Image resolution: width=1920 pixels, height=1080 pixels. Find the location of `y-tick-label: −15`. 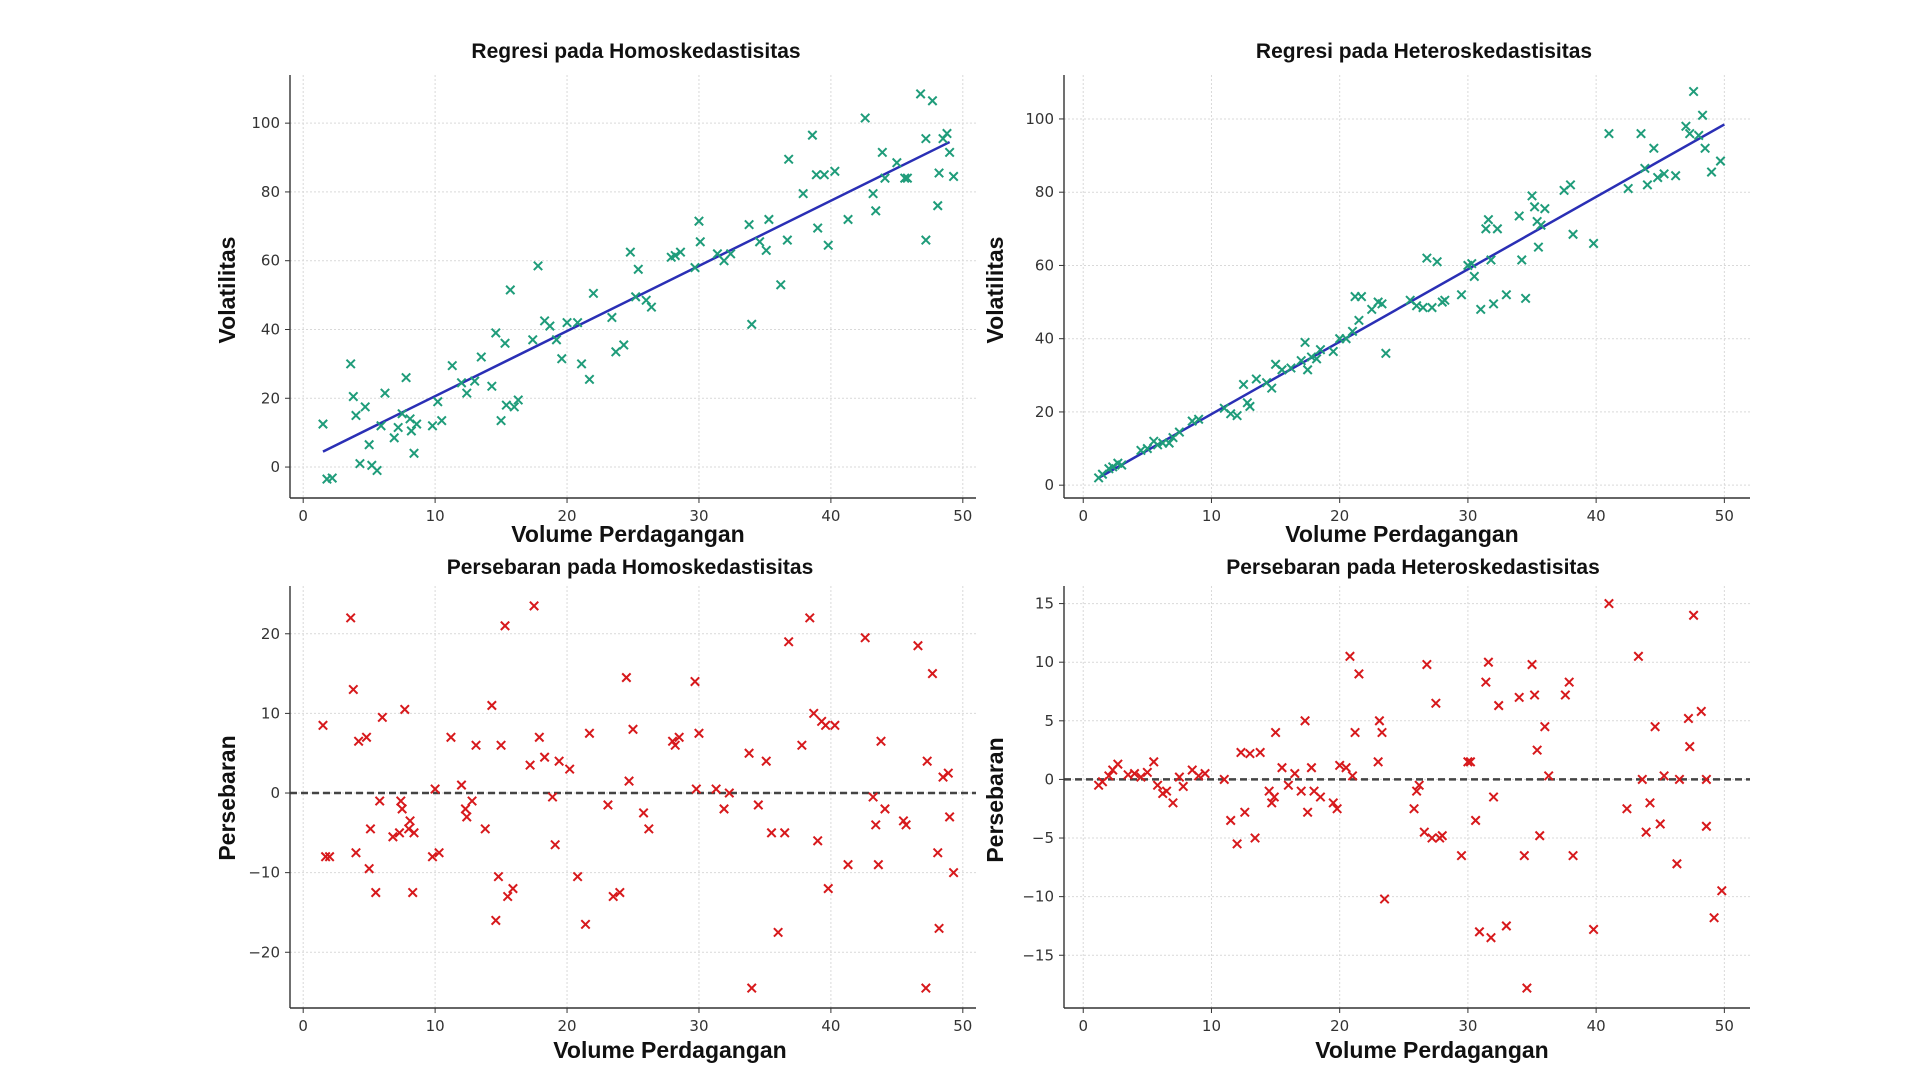

y-tick-label: −15 is located at coordinates (1038, 955).